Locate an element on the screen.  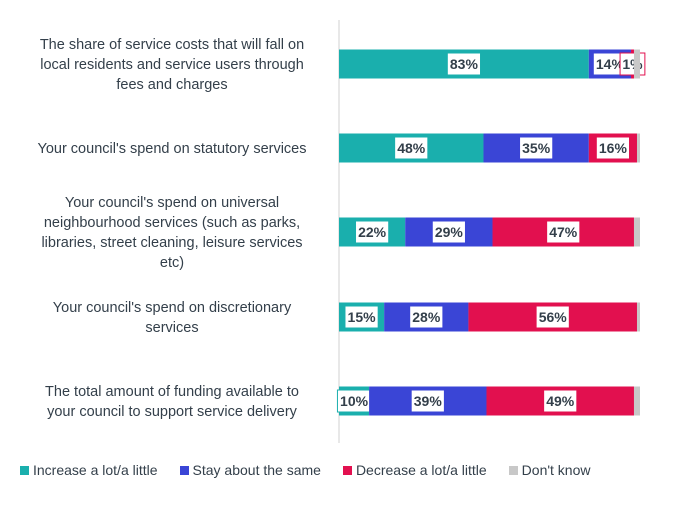
value-label: 15% is located at coordinates (362, 317).